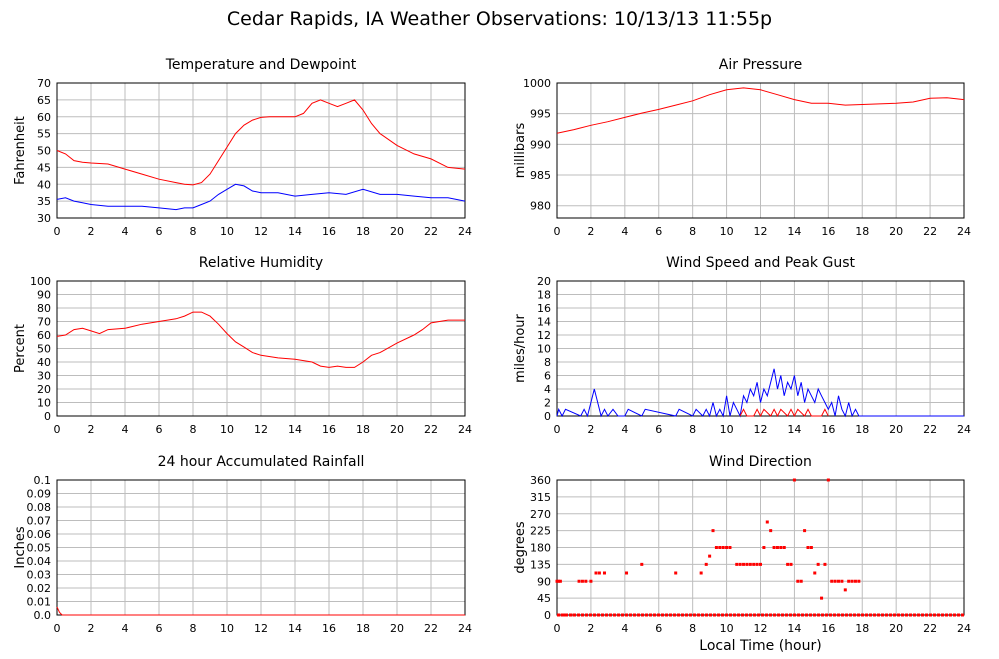  I want to click on wind-y-tick: 14, so click(544, 322).